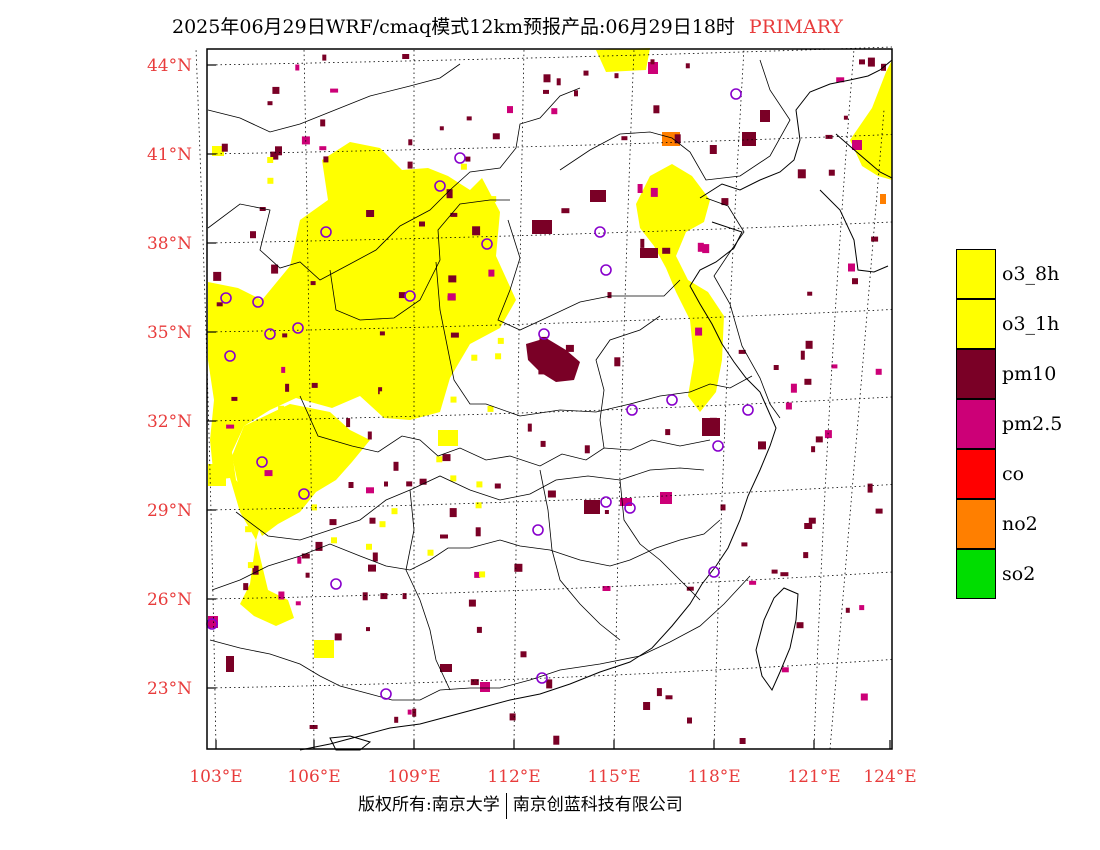 Image resolution: width=1100 pixels, height=850 pixels. What do you see at coordinates (813, 777) in the screenshot?
I see `lon-label: 121°E` at bounding box center [813, 777].